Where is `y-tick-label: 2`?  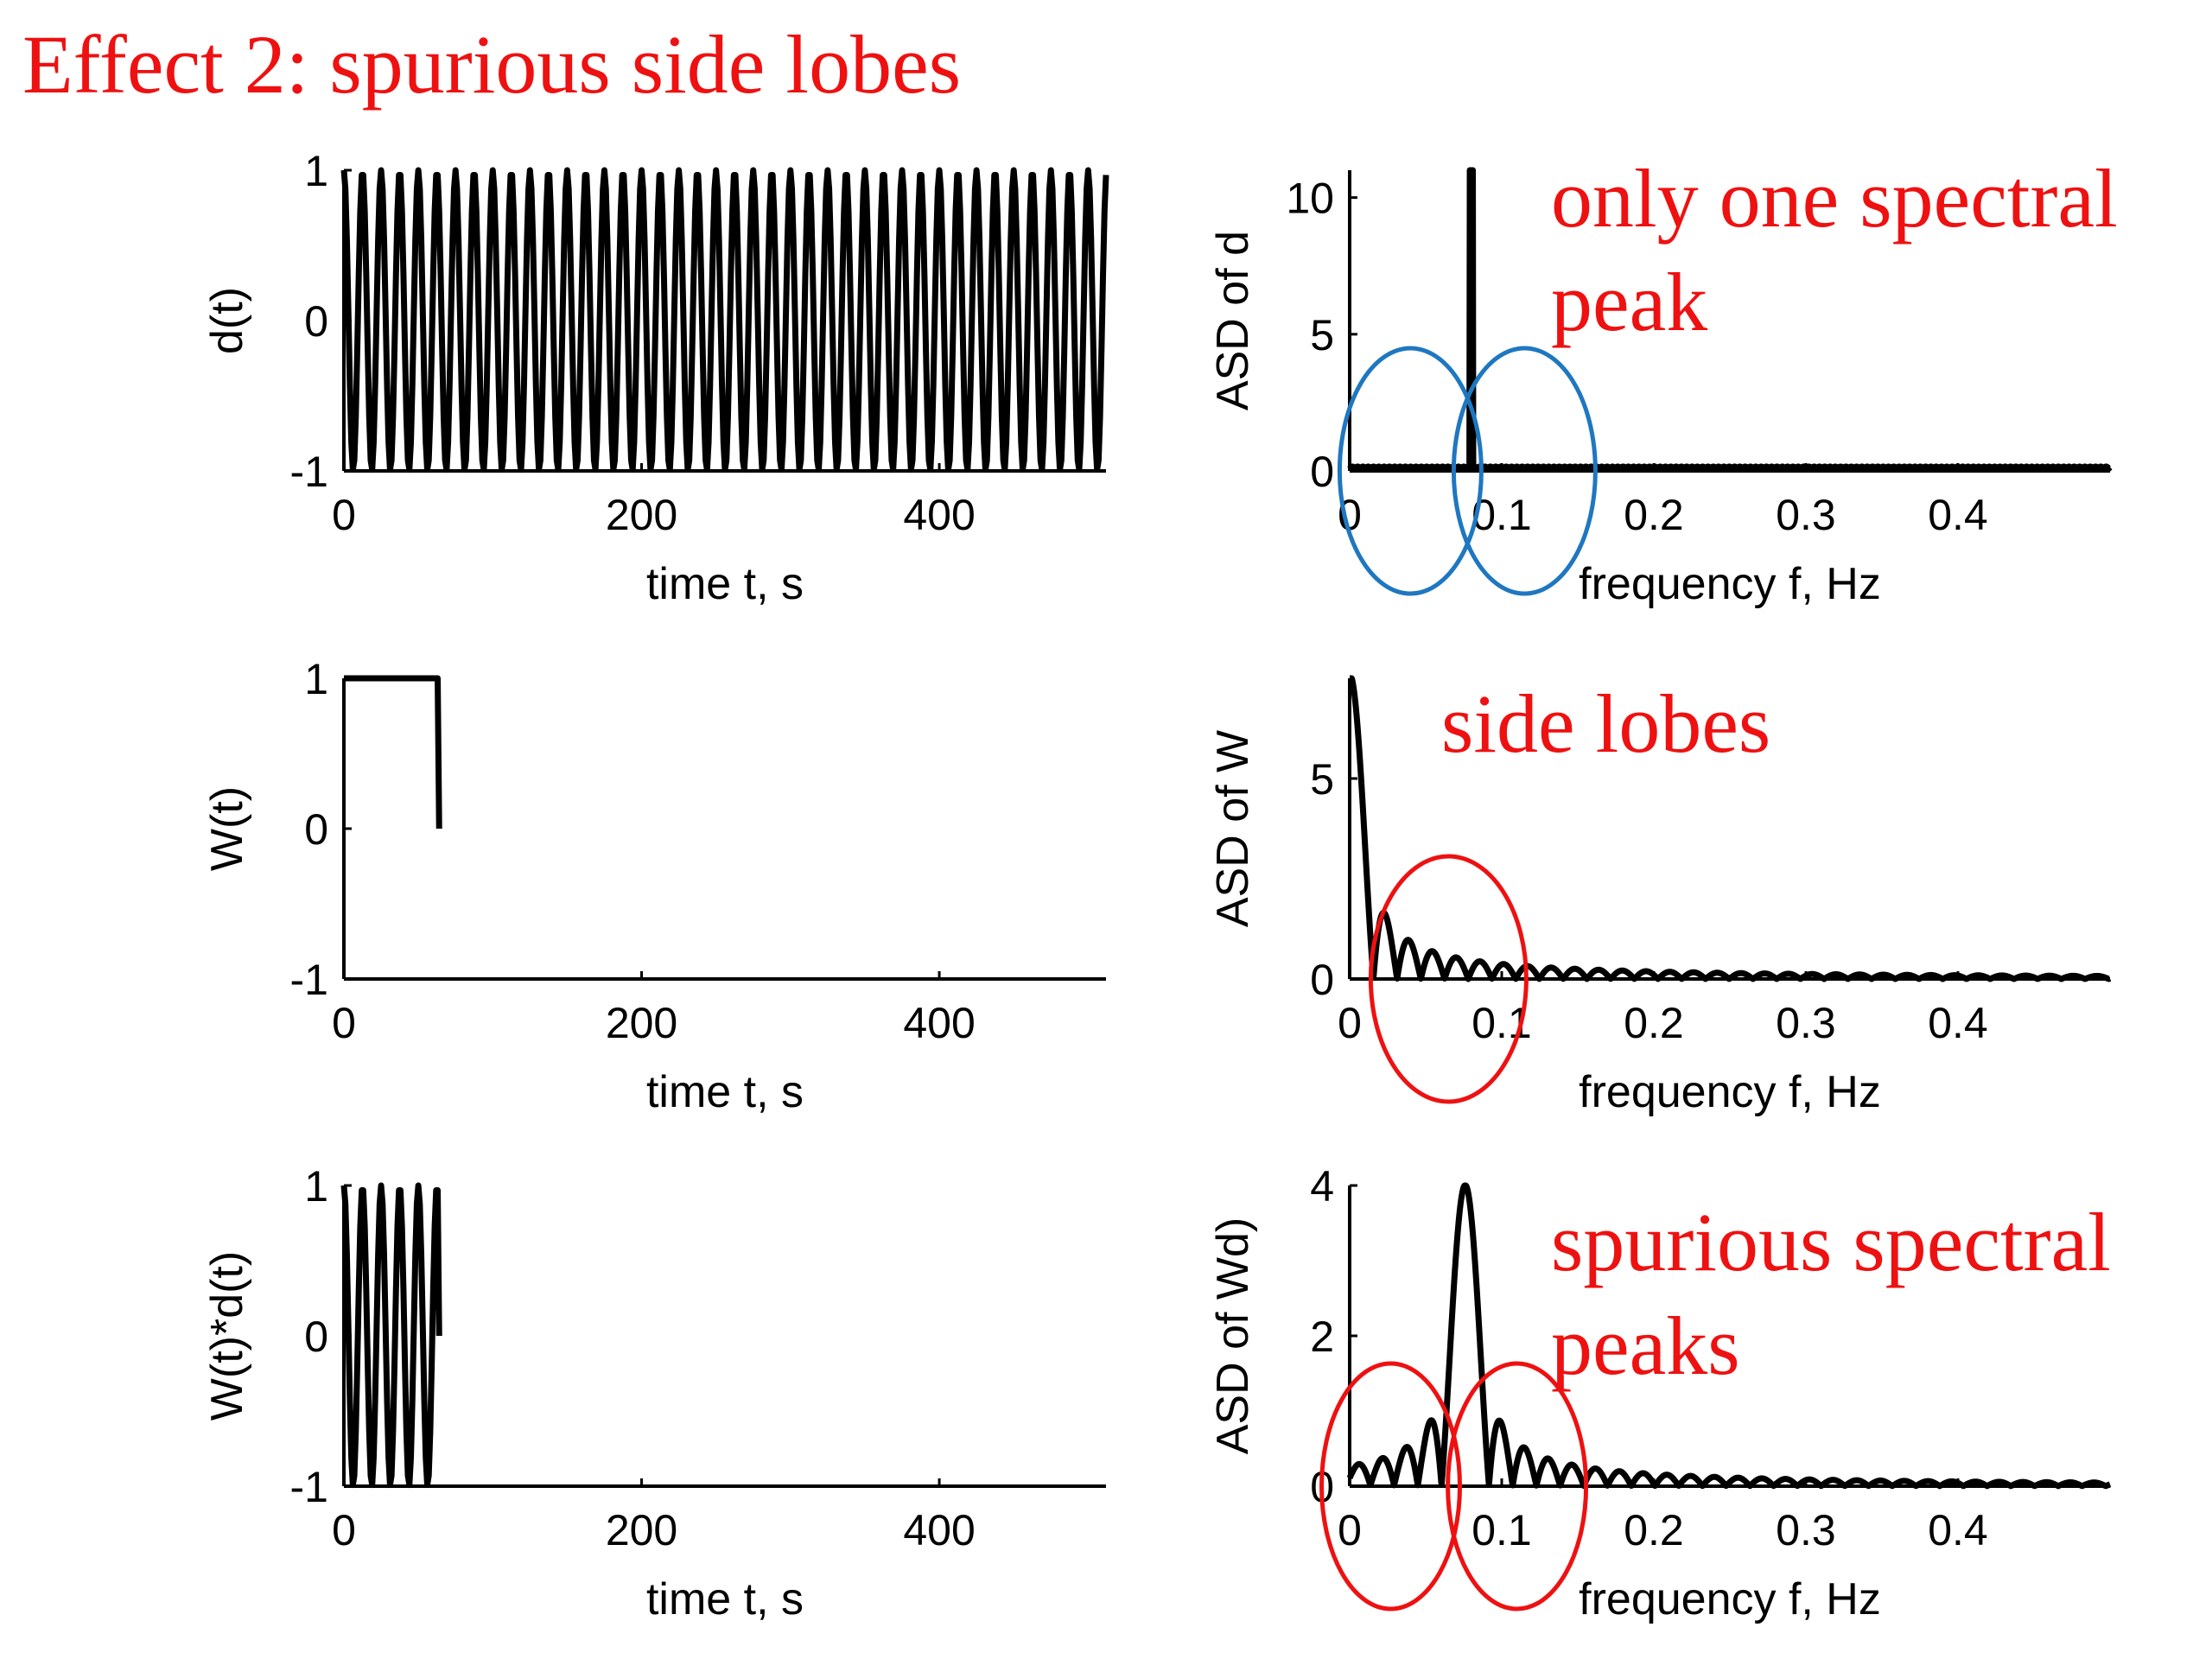 y-tick-label: 2 is located at coordinates (1322, 1337).